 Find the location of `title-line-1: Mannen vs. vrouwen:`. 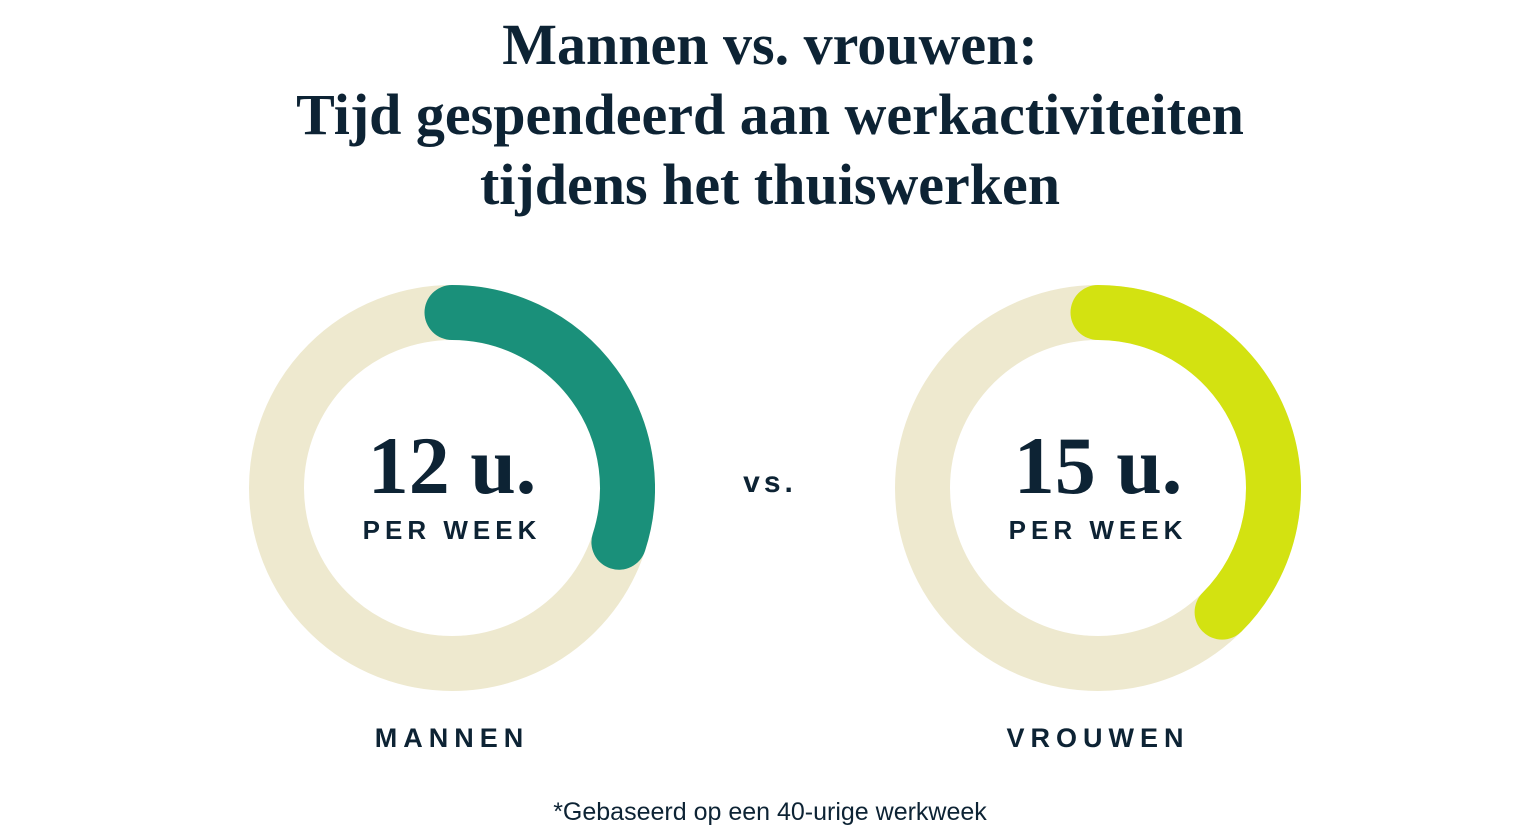

title-line-1: Mannen vs. vrouwen: is located at coordinates (770, 44).